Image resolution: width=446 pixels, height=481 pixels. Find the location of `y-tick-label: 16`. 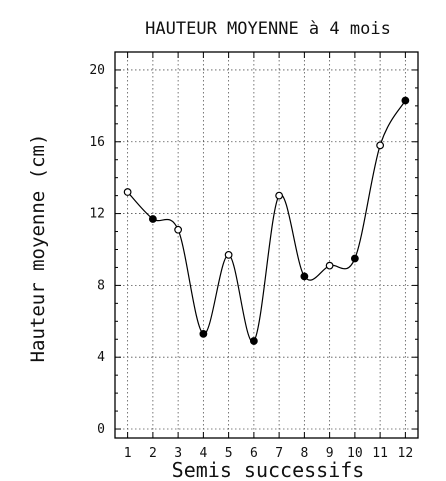

y-tick-label: 16 is located at coordinates (97, 142).